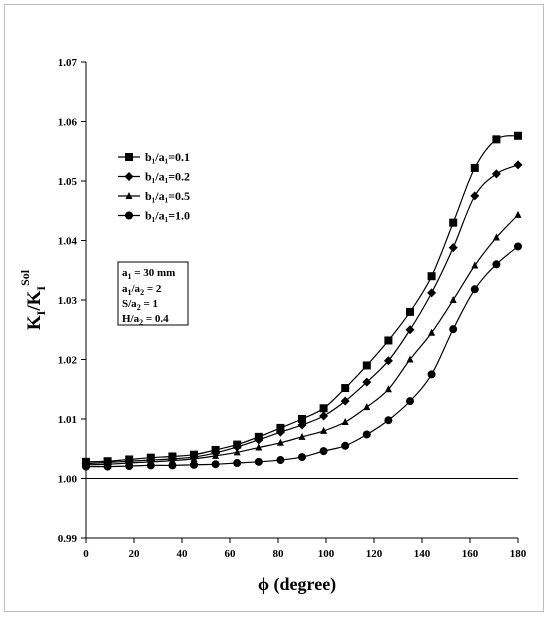  Describe the element at coordinates (154, 186) in the screenshot. I see `legend: b₁/a₁=0.1 b₁/a₁=0.2 b₁/a₁=0.5 b₁/a₁=1.0` at that location.